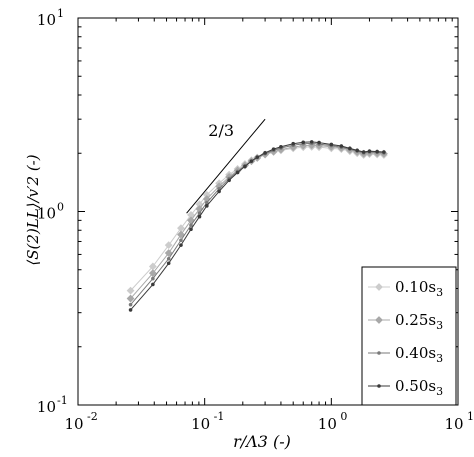 The height and width of the screenshot is (457, 474). Describe the element at coordinates (219, 416) in the screenshot. I see `x-tick-exponent: -1` at that location.